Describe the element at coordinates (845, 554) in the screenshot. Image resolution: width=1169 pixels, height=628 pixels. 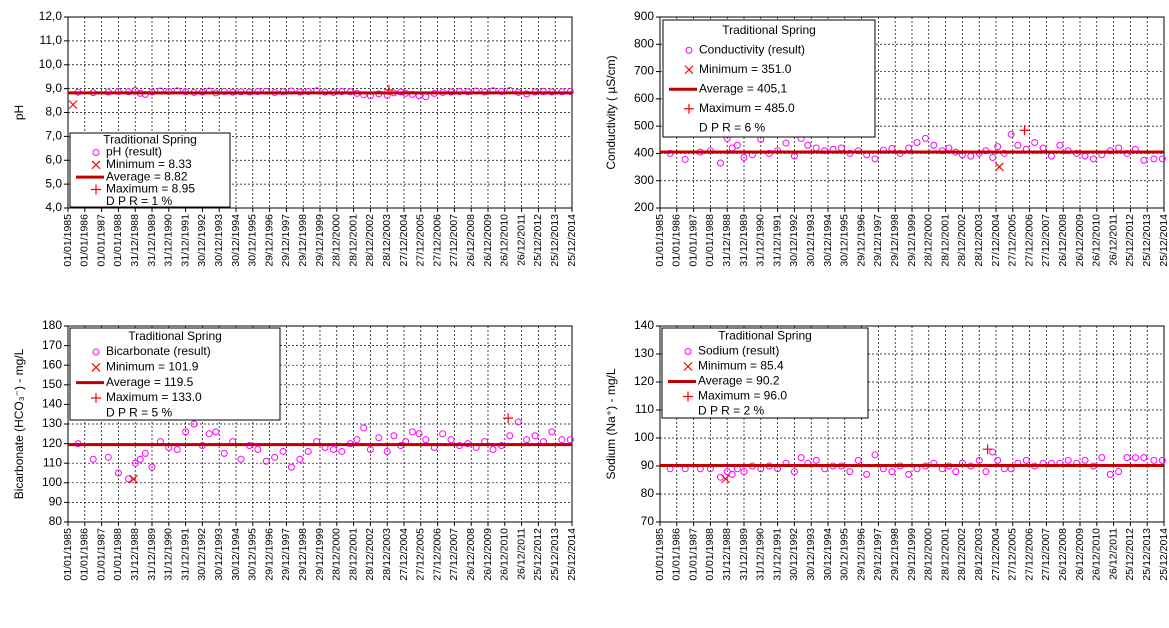
I see `x-tick-label: 30/12/1995` at that location.